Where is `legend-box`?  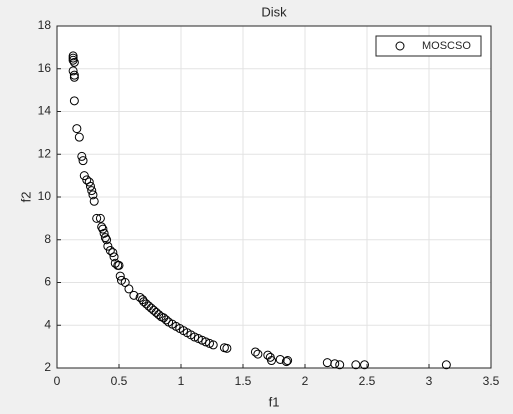
legend-box is located at coordinates (428, 46).